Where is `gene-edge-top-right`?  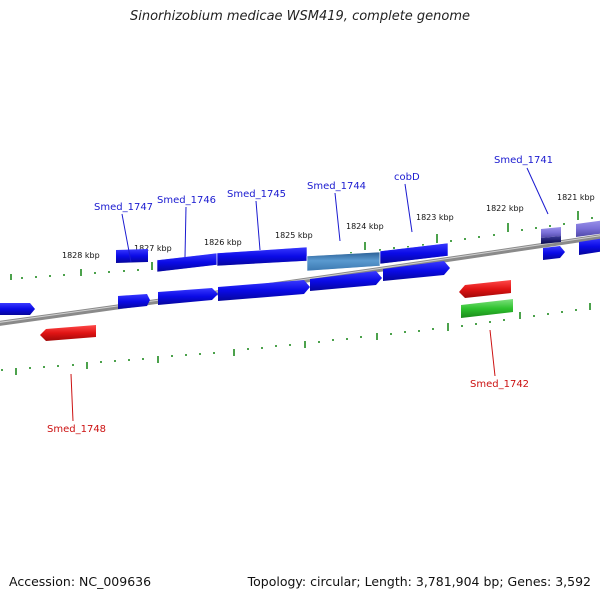
gene-edge-top-right is located at coordinates (588, 228).